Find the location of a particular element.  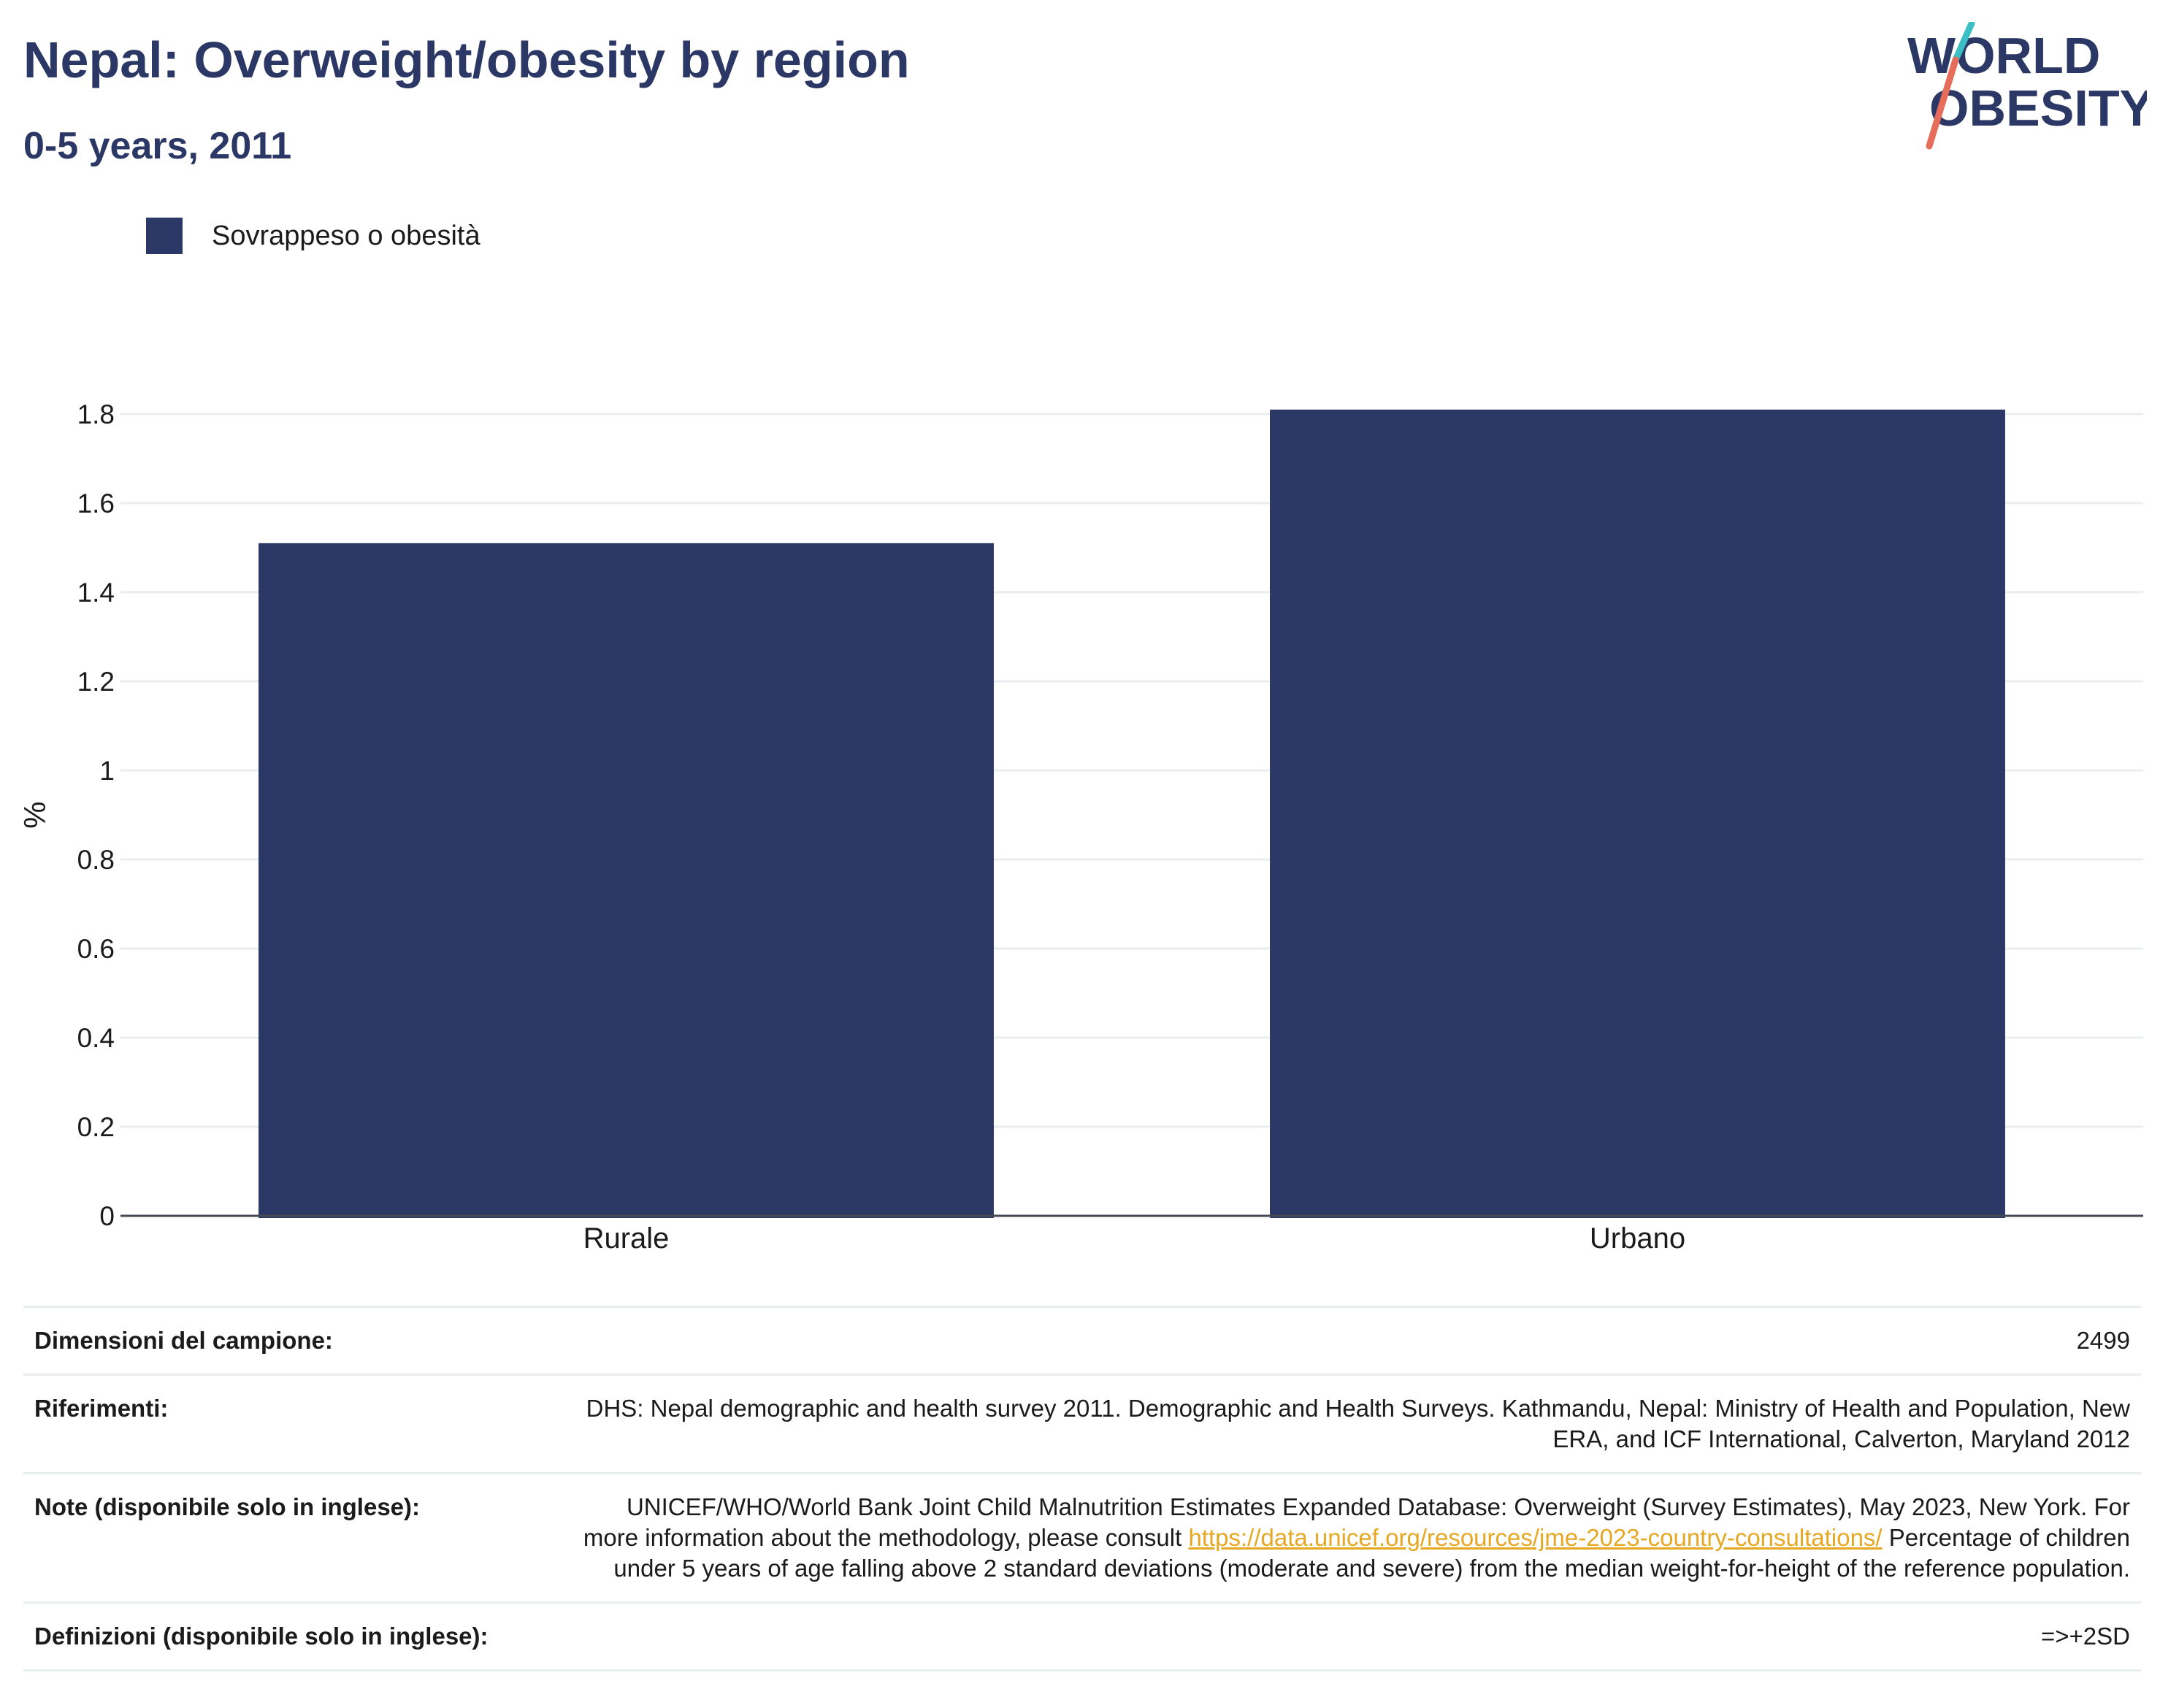

legend-swatch is located at coordinates (164, 236).